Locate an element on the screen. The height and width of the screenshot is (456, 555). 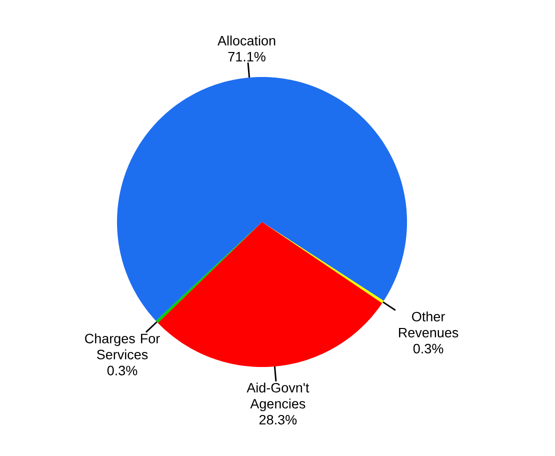
slice-label: Aid-Govn't Agencies is located at coordinates (278, 397).